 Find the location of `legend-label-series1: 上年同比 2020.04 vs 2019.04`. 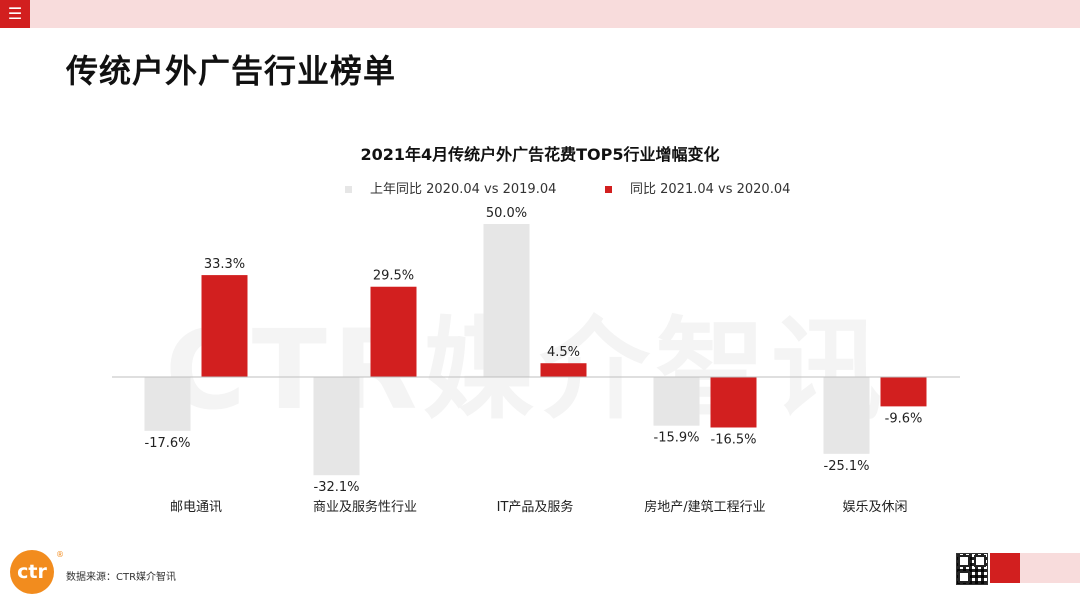

legend-label-series1: 上年同比 2020.04 vs 2019.04 is located at coordinates (463, 189).